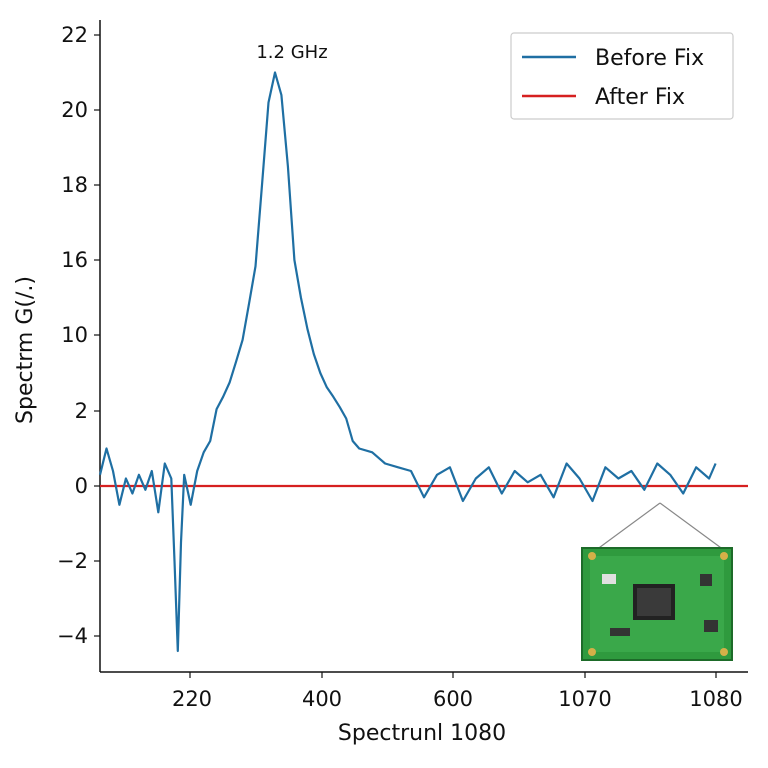 Image resolution: width=768 pixels, height=768 pixels. I want to click on y-tick-label: 0, so click(81, 486).